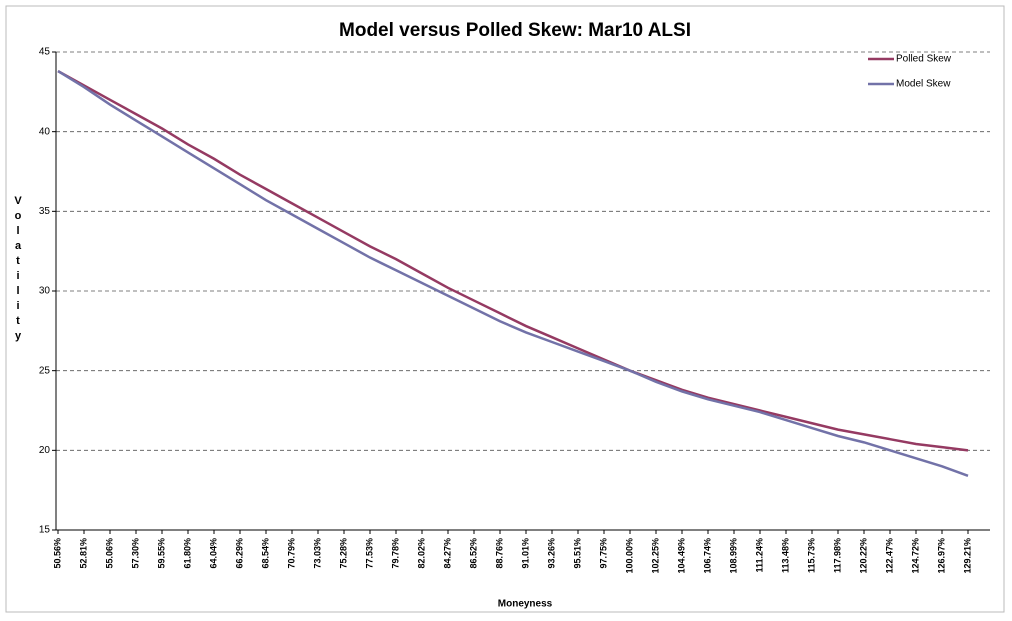  I want to click on chart-title: Model versus Polled Skew: Mar10 ALSI, so click(515, 30).